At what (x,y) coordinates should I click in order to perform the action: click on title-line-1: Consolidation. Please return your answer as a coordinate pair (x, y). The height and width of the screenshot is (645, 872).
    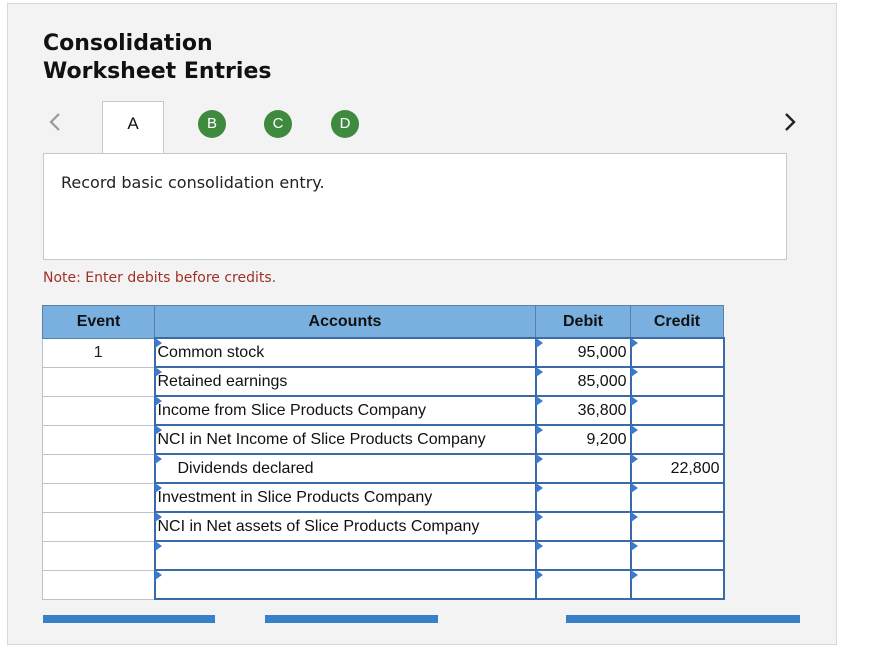
    Looking at the image, I should click on (128, 43).